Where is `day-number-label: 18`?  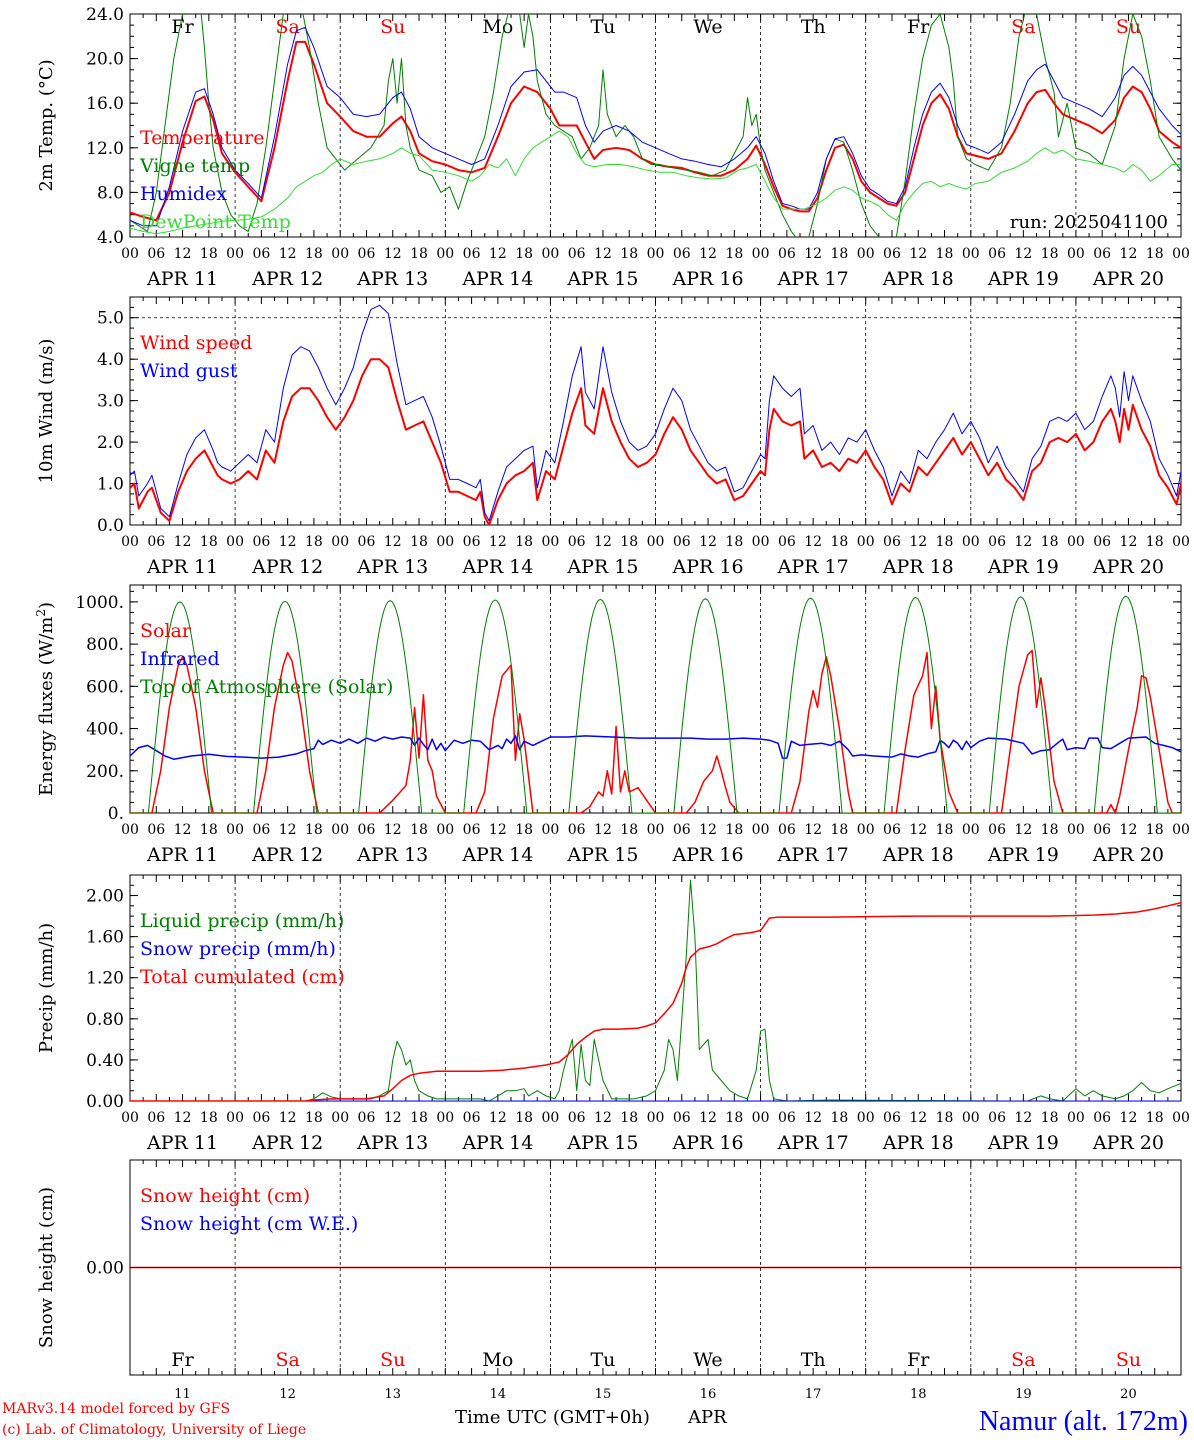
day-number-label: 18 is located at coordinates (918, 1394).